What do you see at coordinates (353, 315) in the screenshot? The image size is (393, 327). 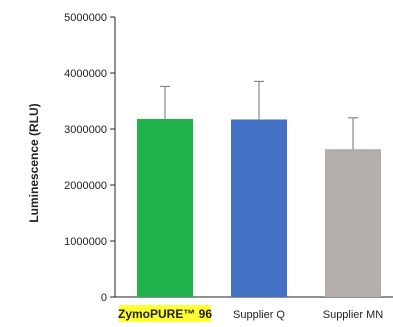 I see `x-tick-label: Supplier MN` at bounding box center [353, 315].